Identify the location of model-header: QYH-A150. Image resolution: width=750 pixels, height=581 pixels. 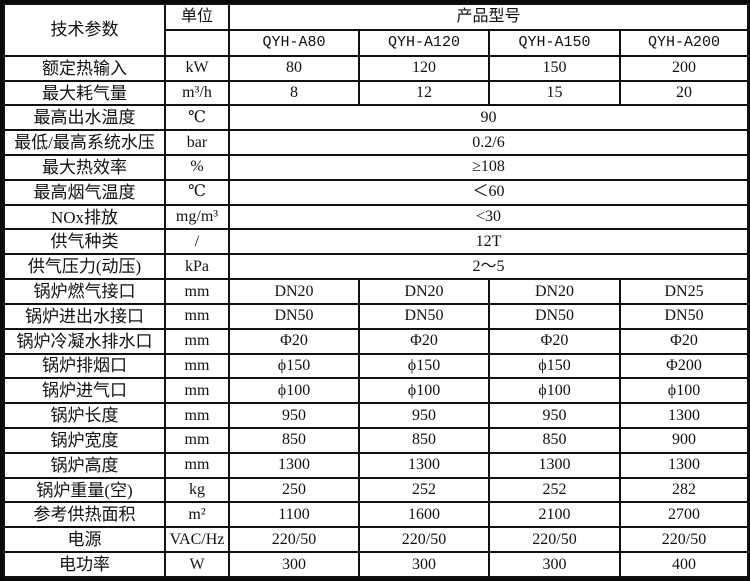
(554, 42).